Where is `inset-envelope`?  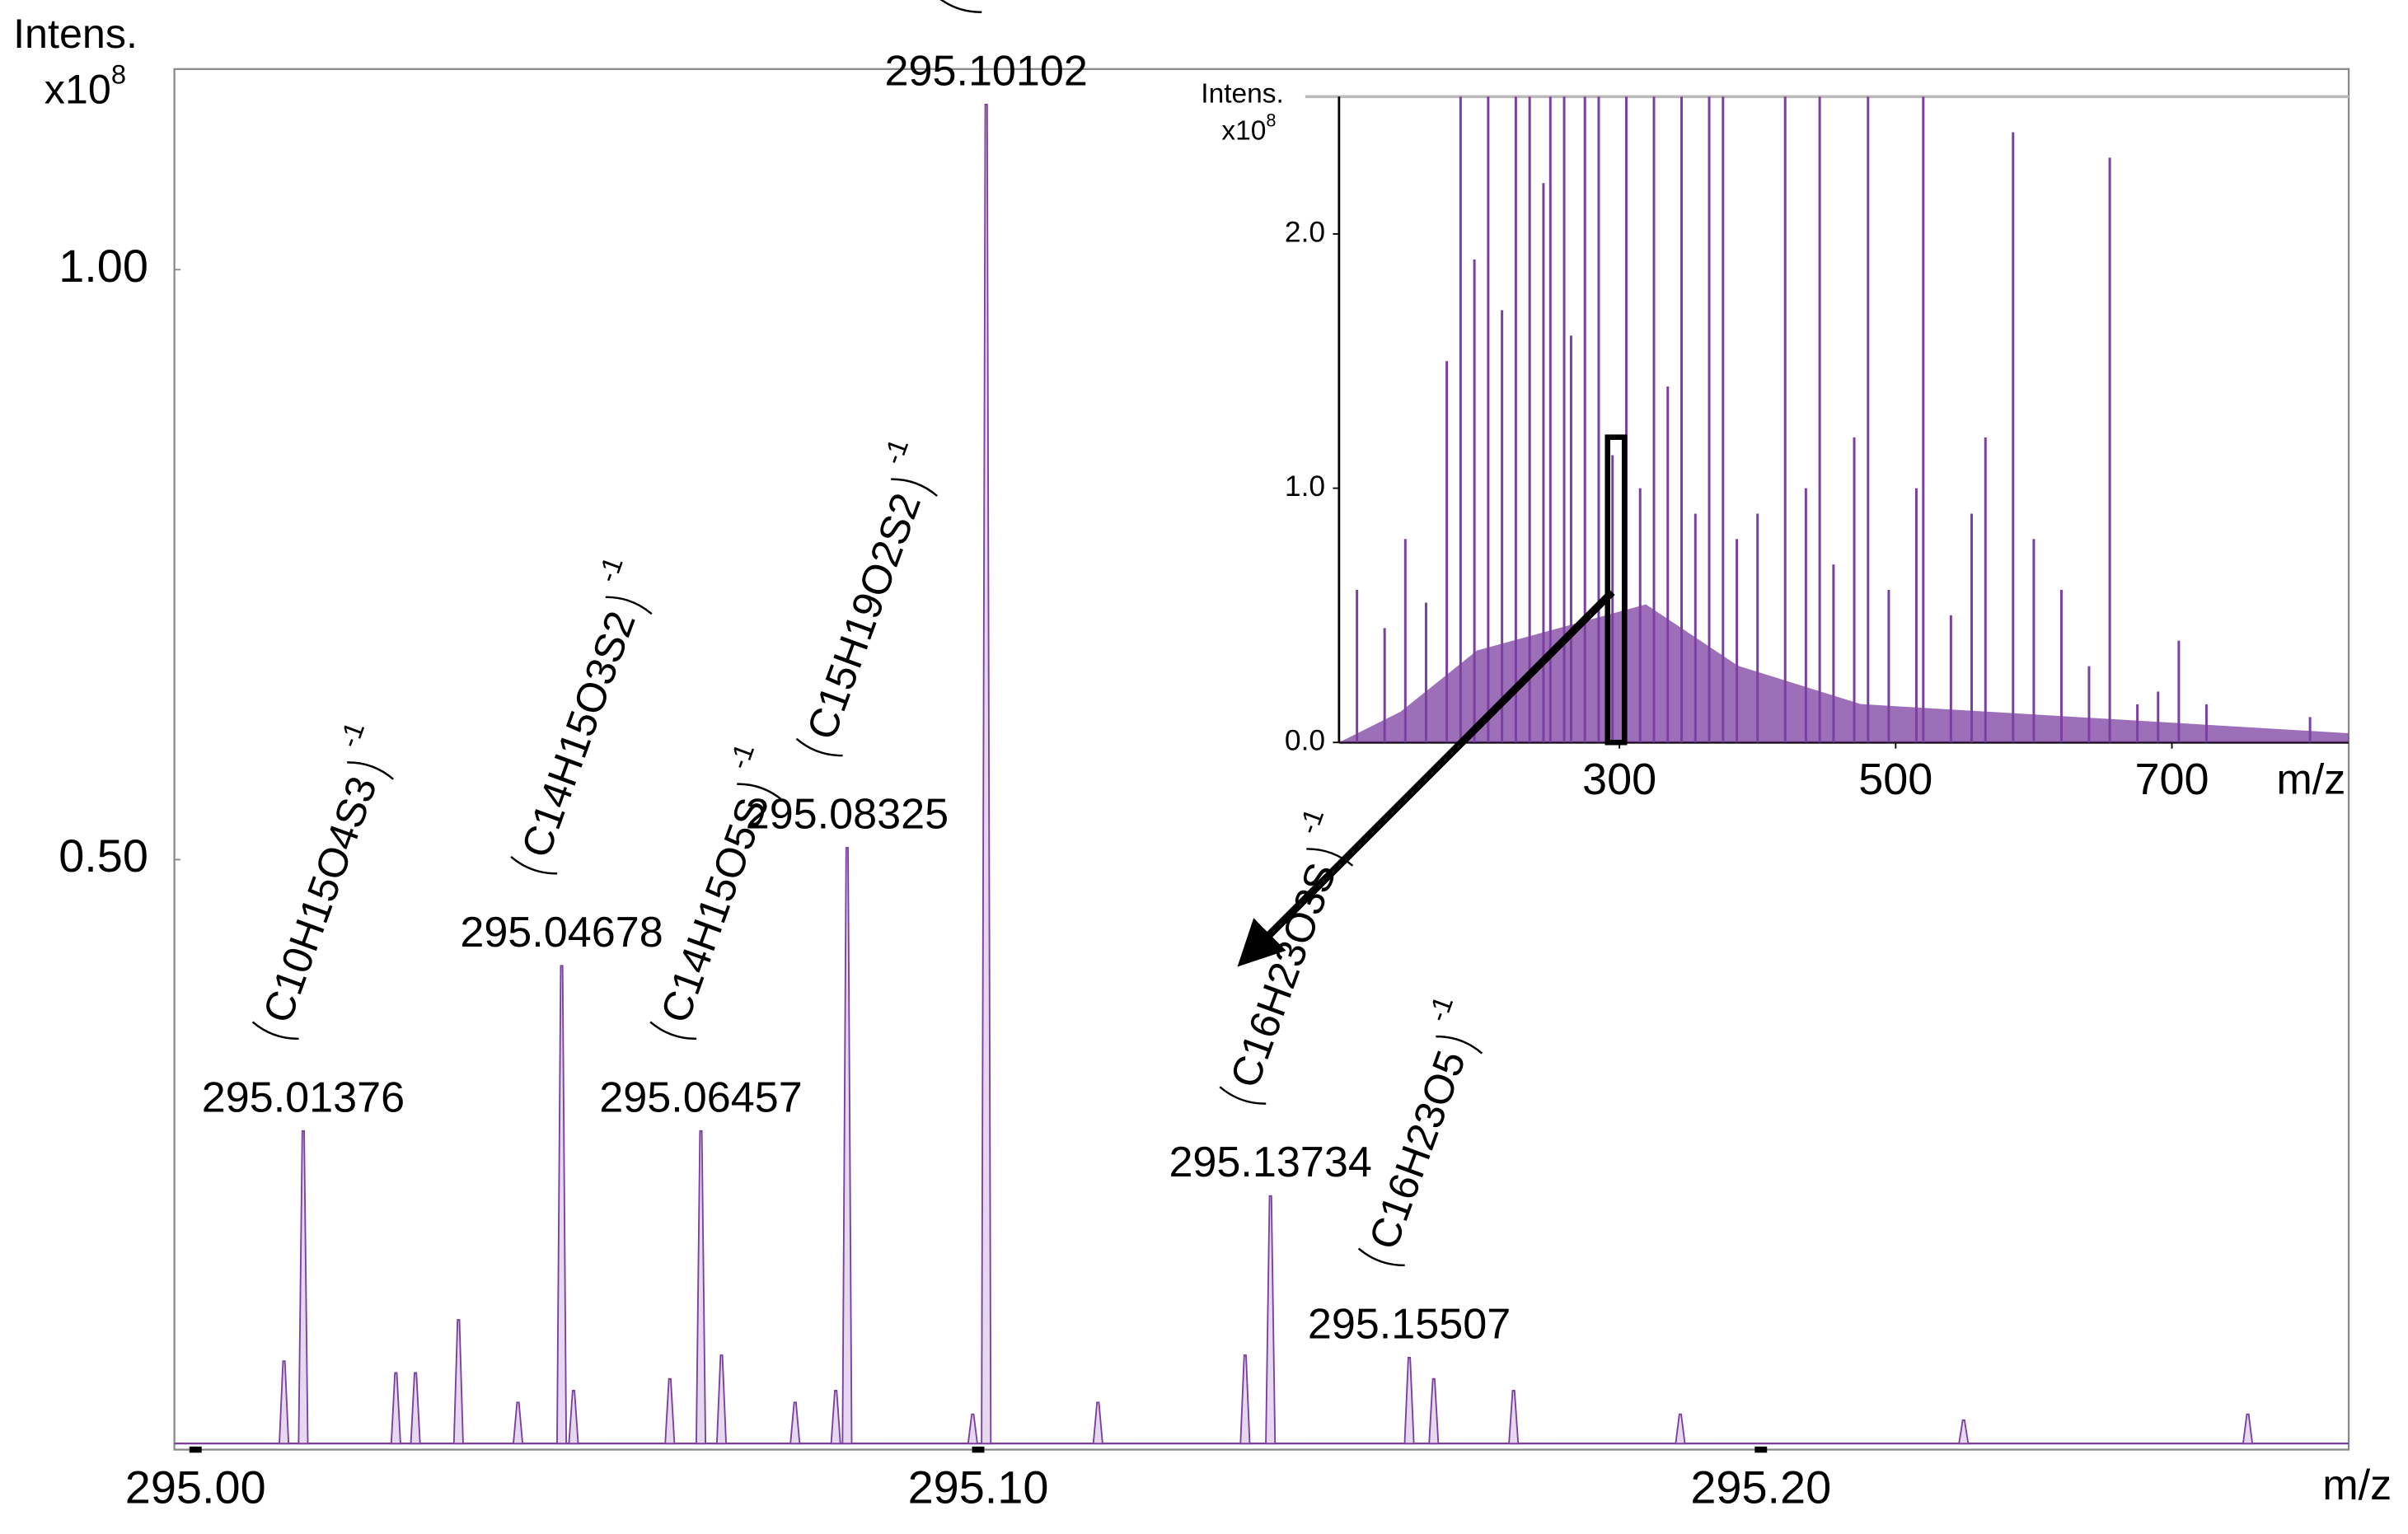
inset-envelope is located at coordinates (1844, 673).